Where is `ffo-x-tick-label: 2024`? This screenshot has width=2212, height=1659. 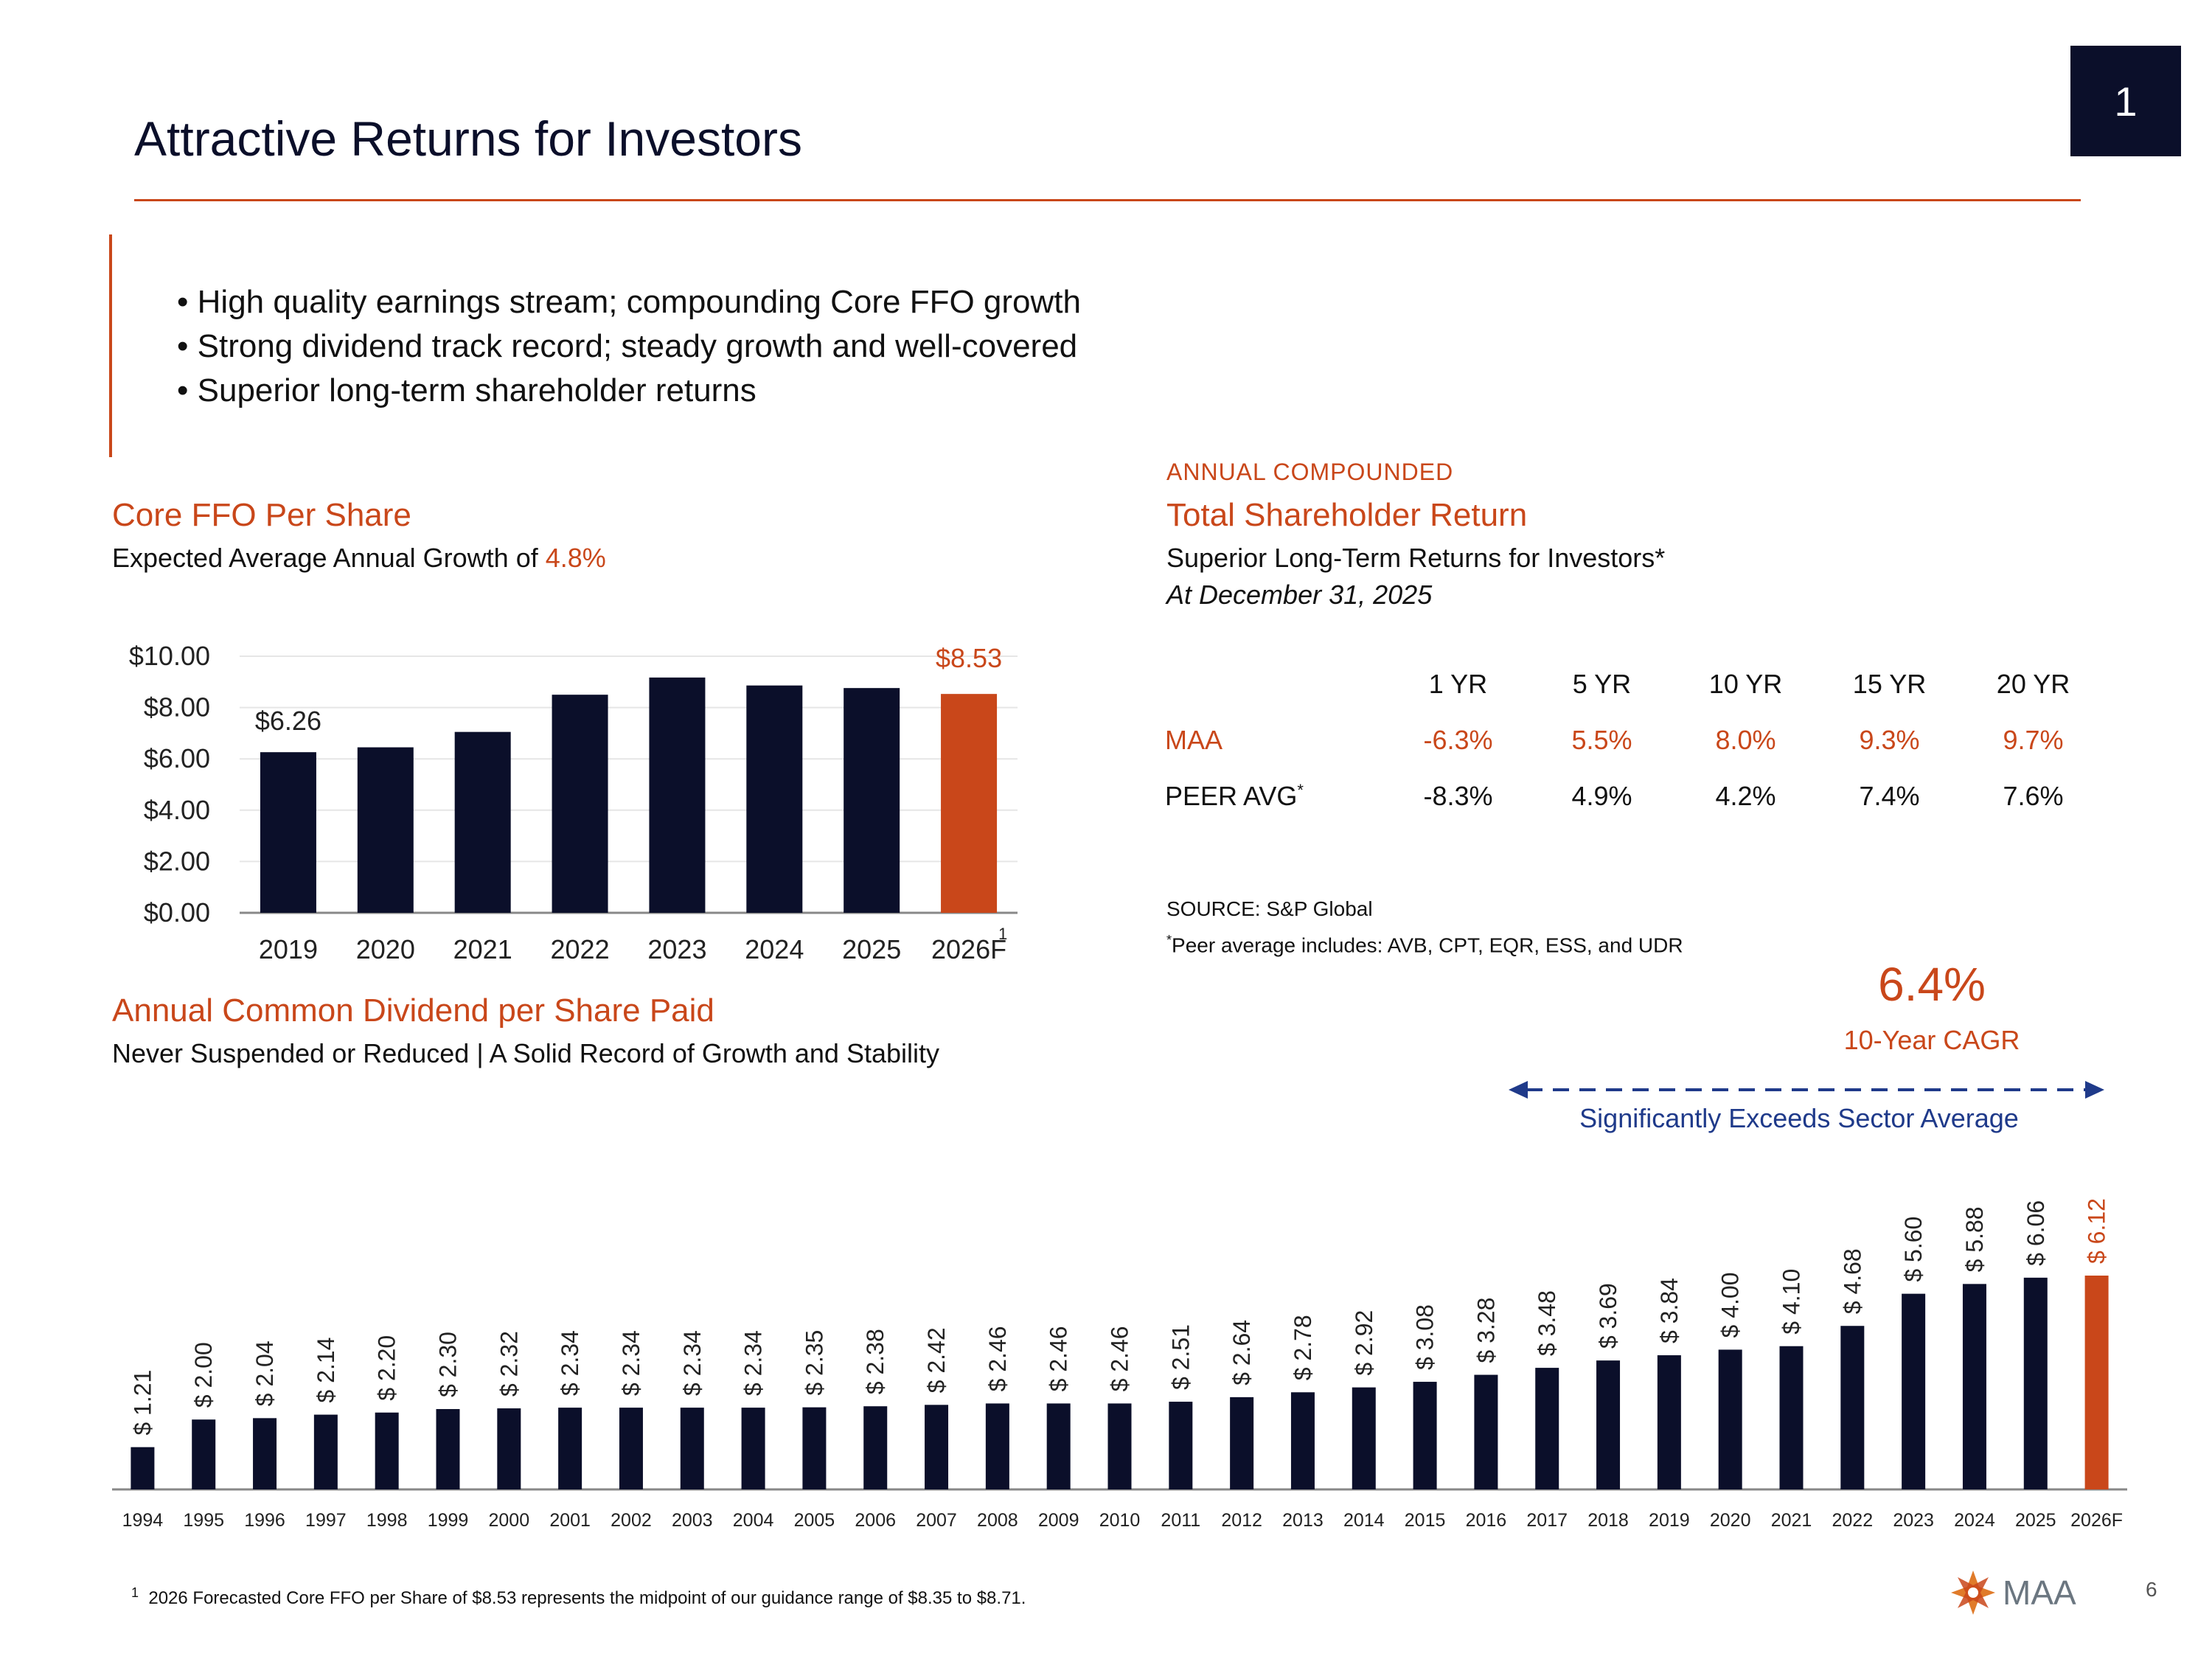
ffo-x-tick-label: 2024 is located at coordinates (774, 949).